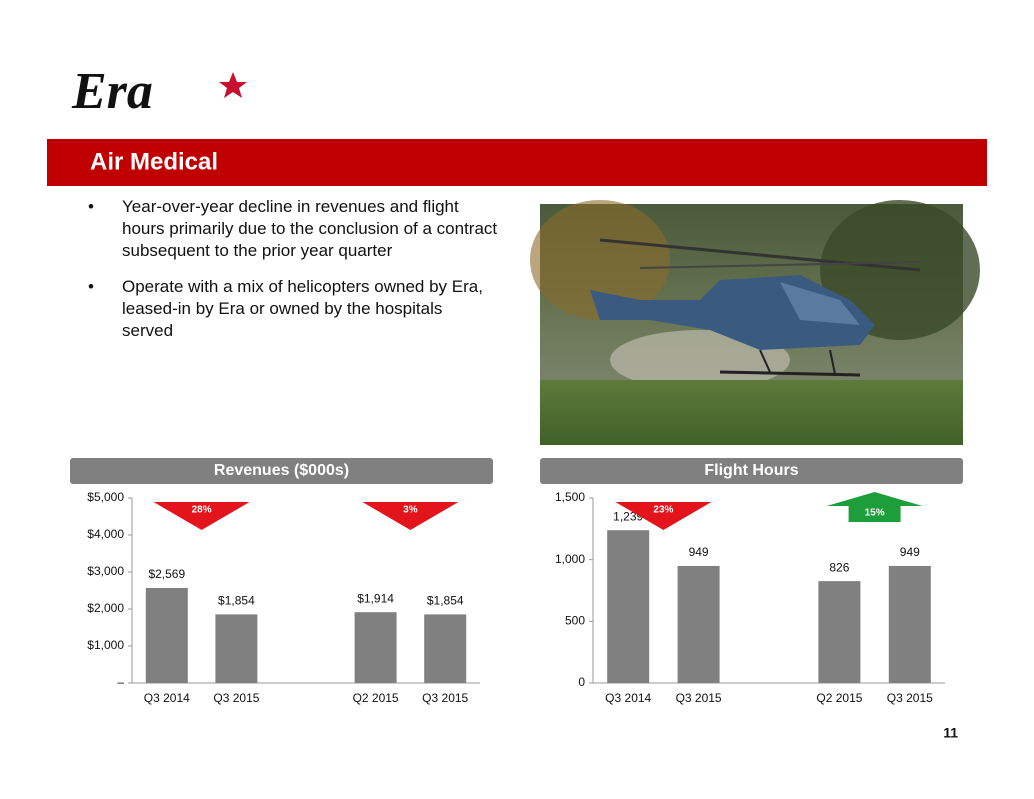 The image size is (1034, 799). Describe the element at coordinates (105, 534) in the screenshot. I see `y-tick-label: $4,000` at that location.